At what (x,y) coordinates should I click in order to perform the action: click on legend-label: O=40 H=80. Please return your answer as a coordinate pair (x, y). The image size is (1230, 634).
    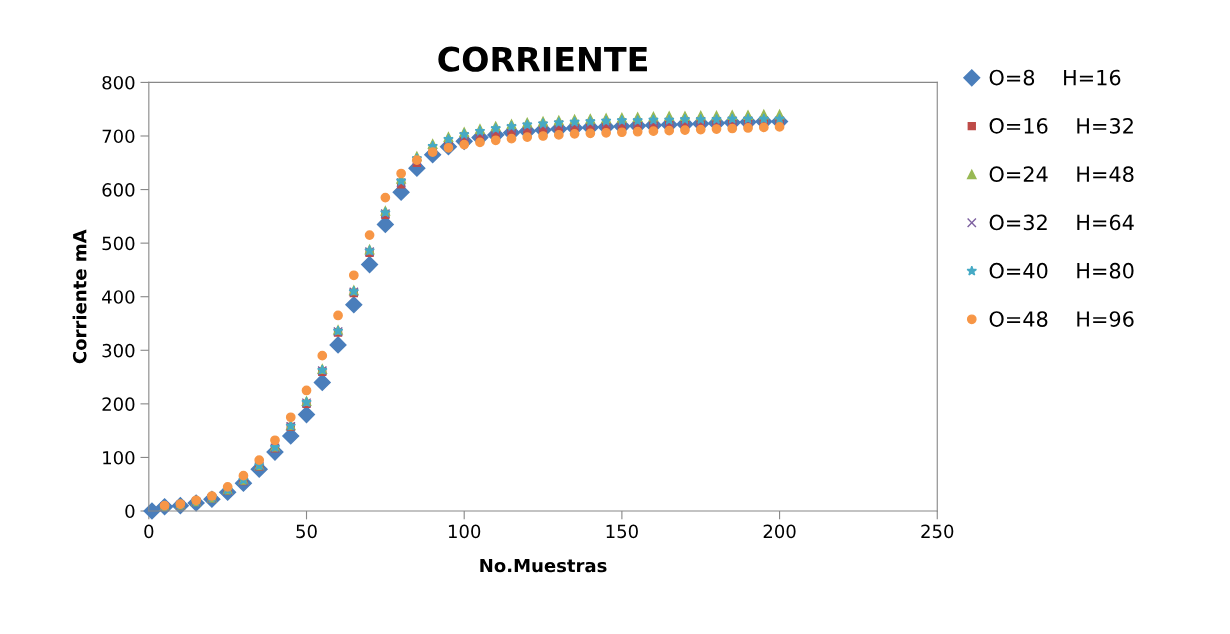
    Looking at the image, I should click on (1061, 270).